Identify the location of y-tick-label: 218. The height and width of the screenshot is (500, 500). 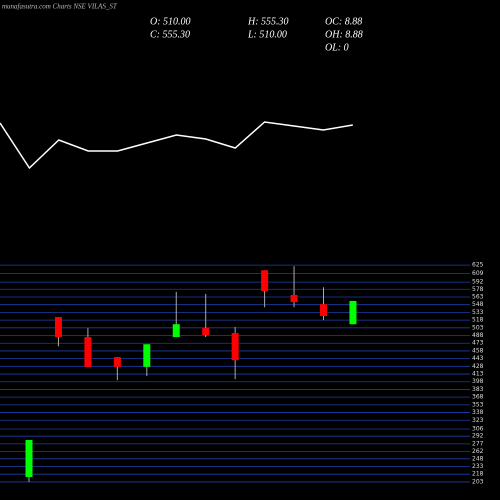
(478, 474).